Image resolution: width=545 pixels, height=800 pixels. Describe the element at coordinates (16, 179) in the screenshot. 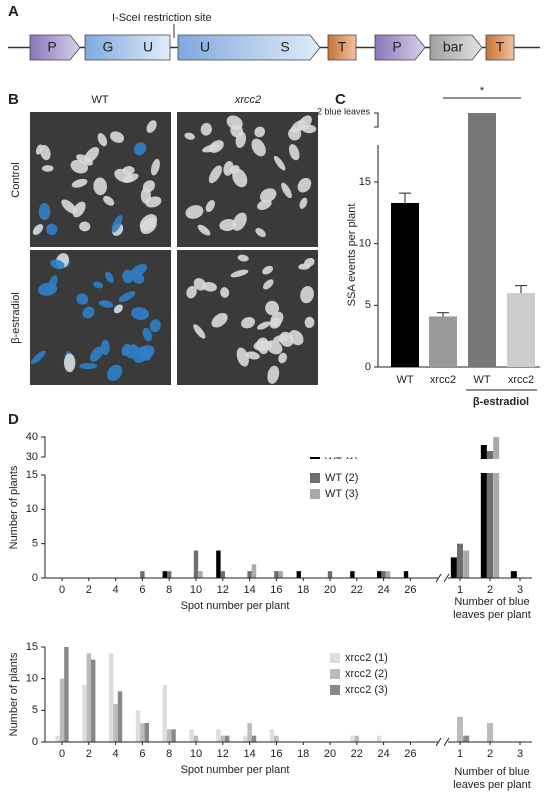

I see `row-label: Control` at that location.